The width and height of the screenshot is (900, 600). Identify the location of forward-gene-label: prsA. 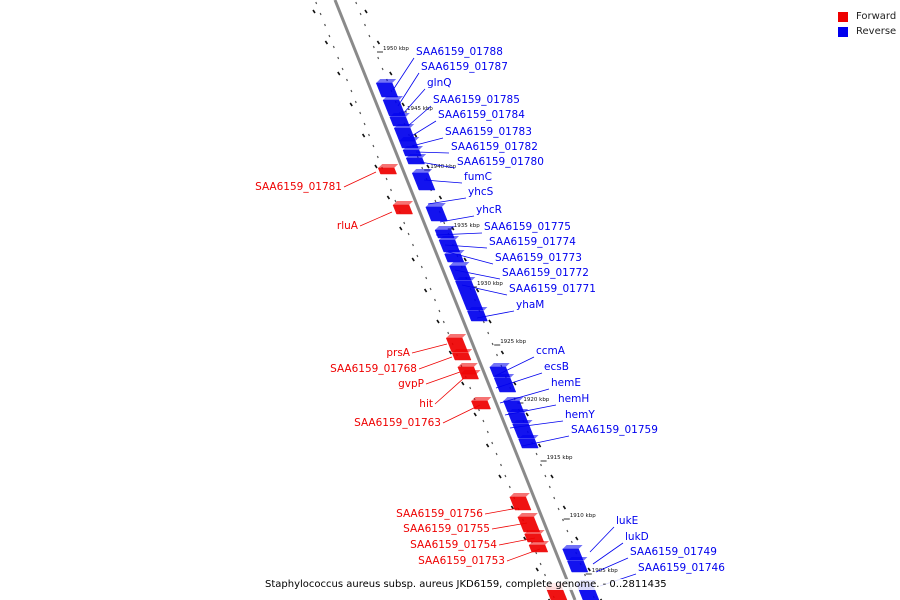
(398, 353).